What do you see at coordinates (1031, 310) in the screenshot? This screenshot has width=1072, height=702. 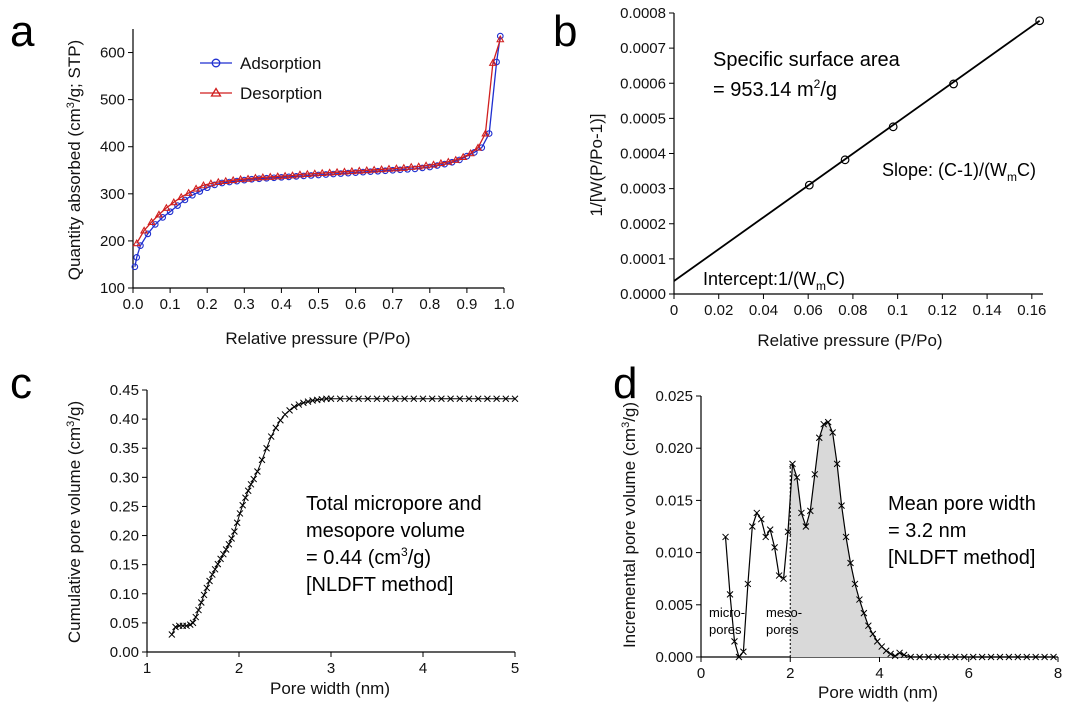 I see `x-tick-label: 0.16` at bounding box center [1031, 310].